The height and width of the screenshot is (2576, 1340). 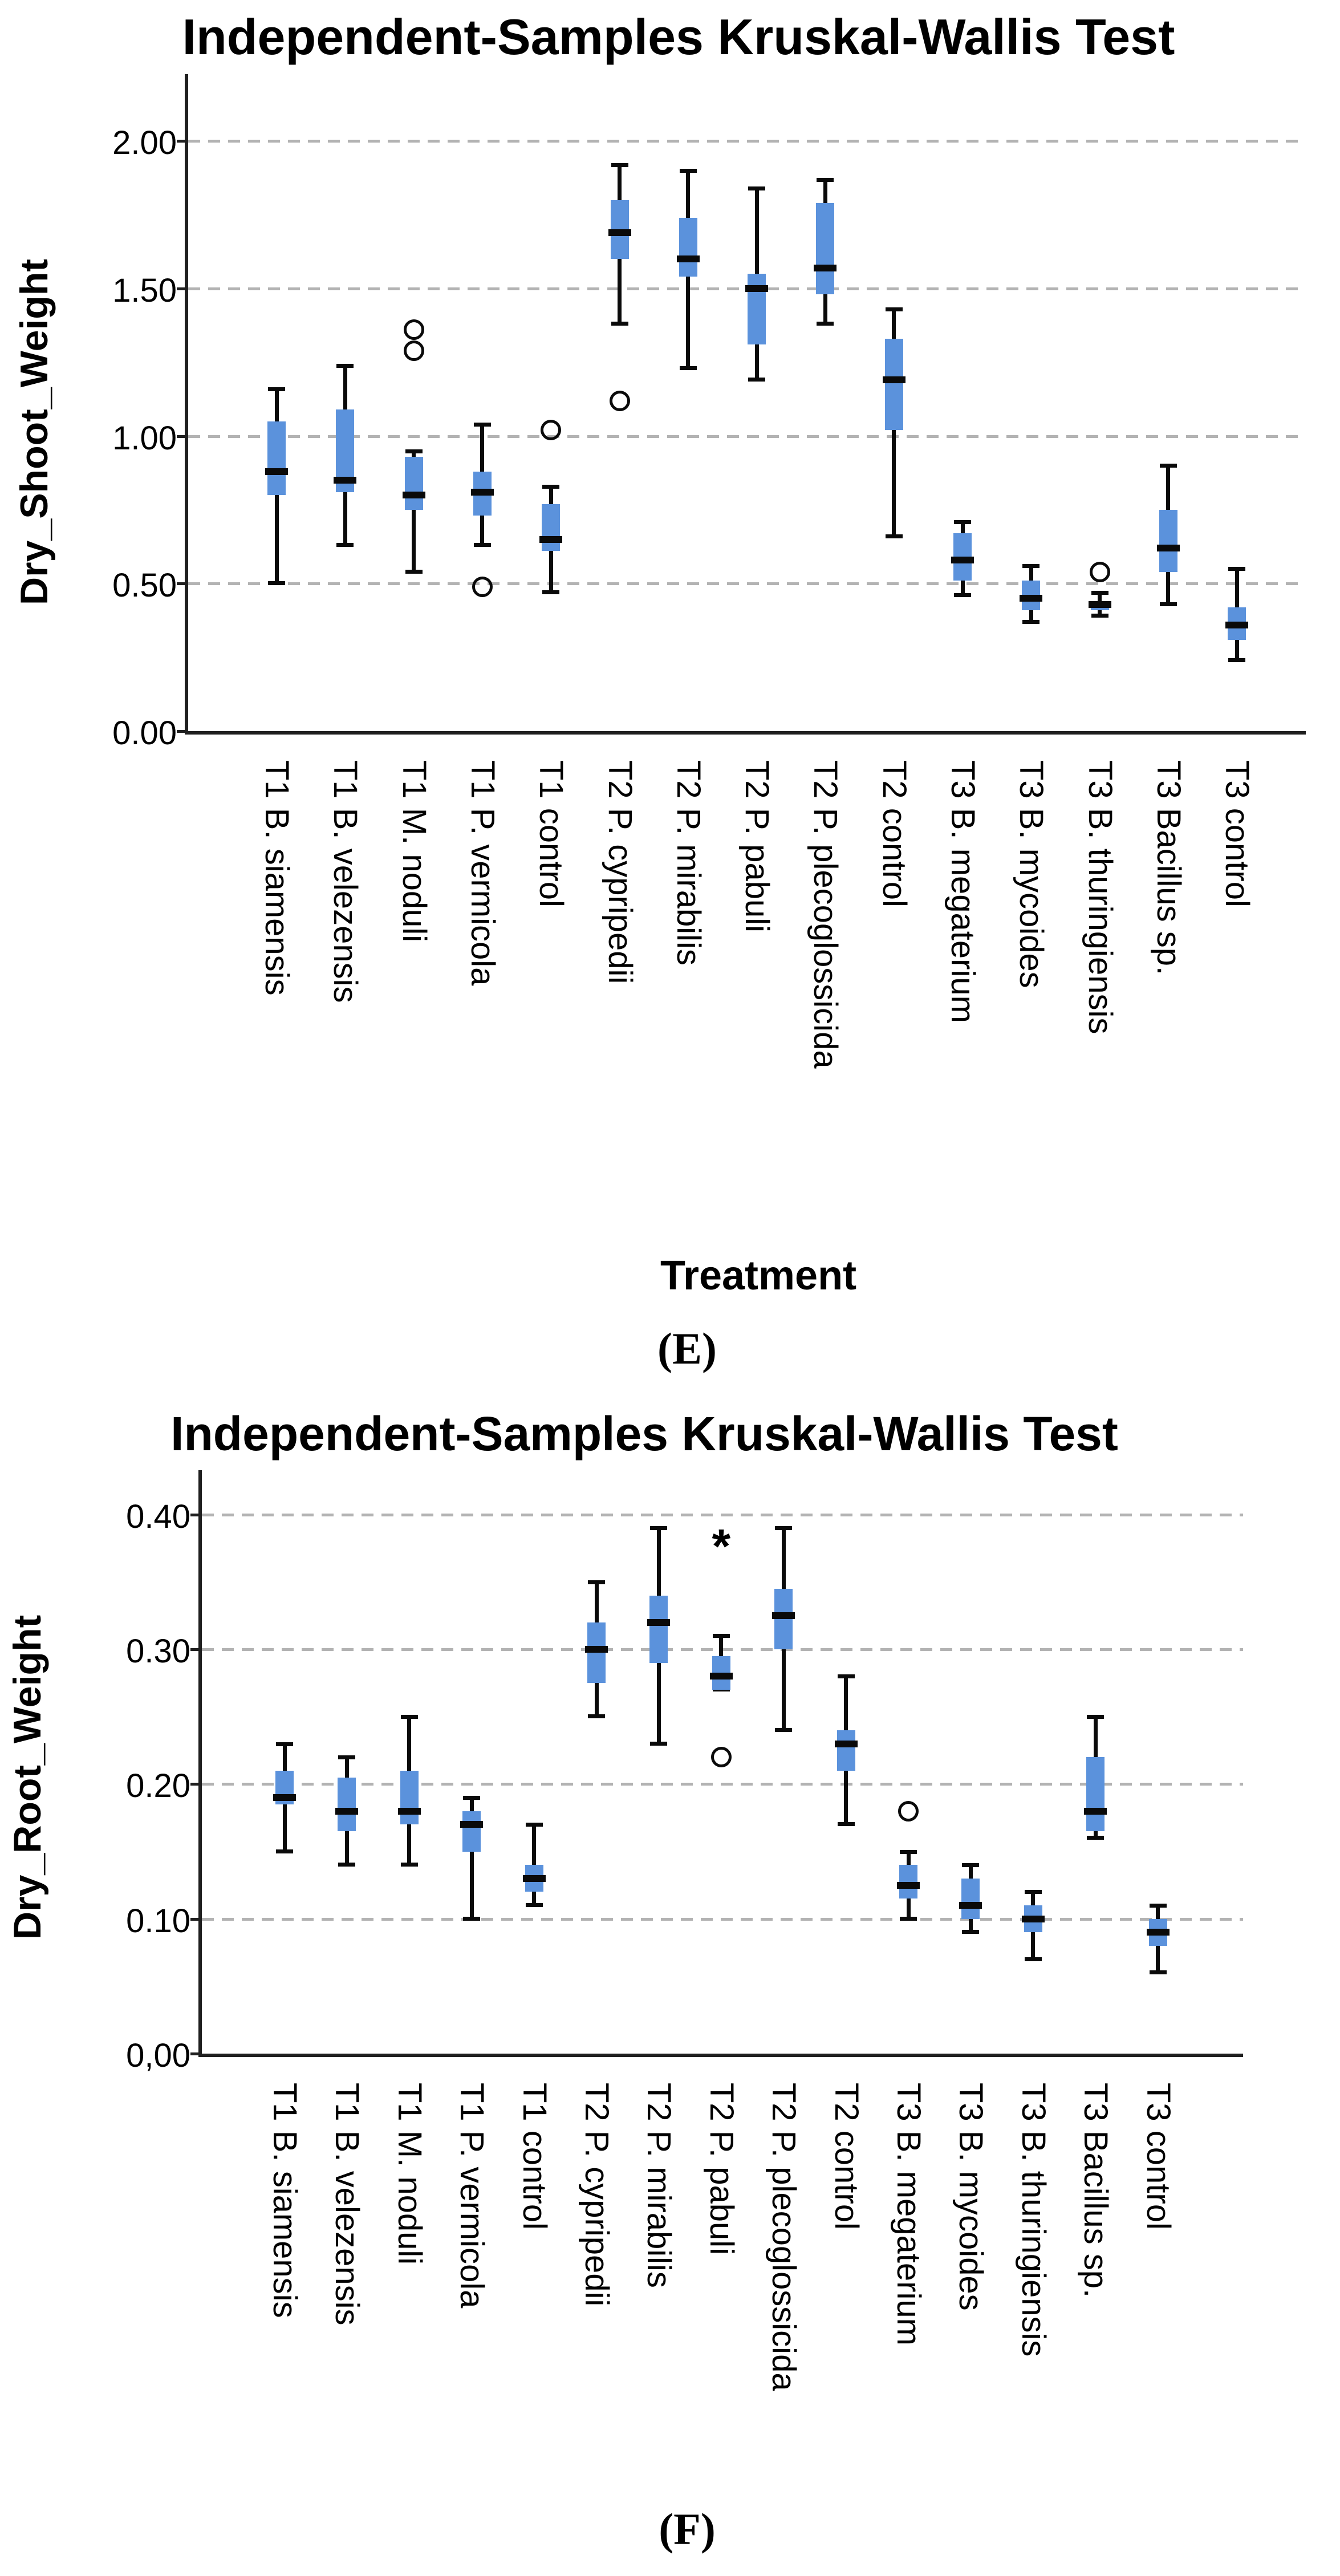 What do you see at coordinates (759, 1276) in the screenshot?
I see `x-axis-title: Treatment` at bounding box center [759, 1276].